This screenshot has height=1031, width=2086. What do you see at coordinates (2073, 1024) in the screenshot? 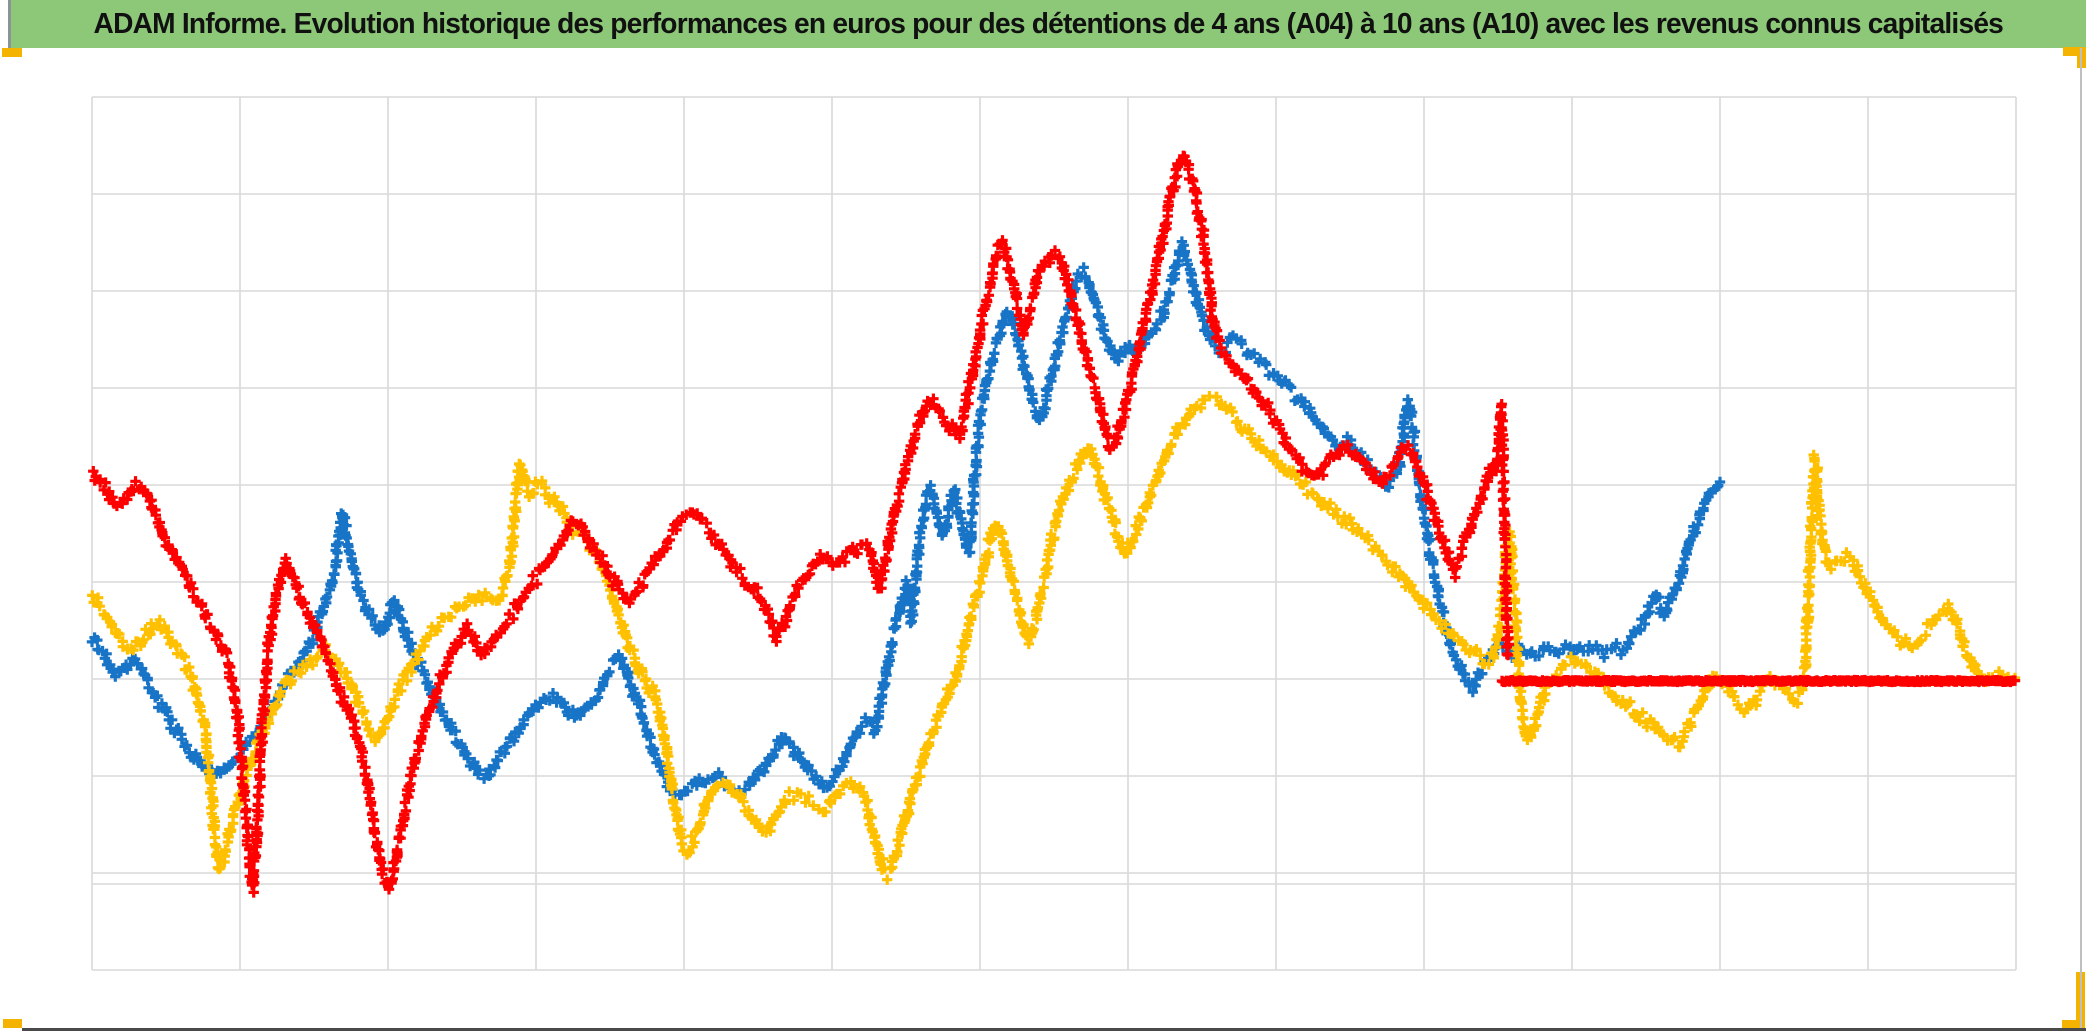
I see `corner-marker-bottom-right-icon` at bounding box center [2073, 1024].